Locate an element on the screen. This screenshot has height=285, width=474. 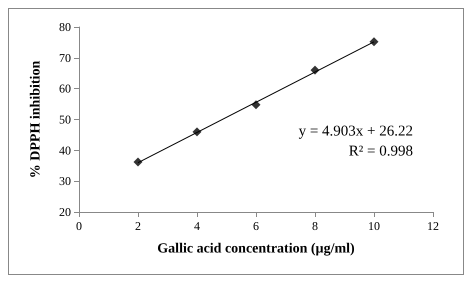
y-axis-title: % DPPH inhibition is located at coordinates (36, 119).